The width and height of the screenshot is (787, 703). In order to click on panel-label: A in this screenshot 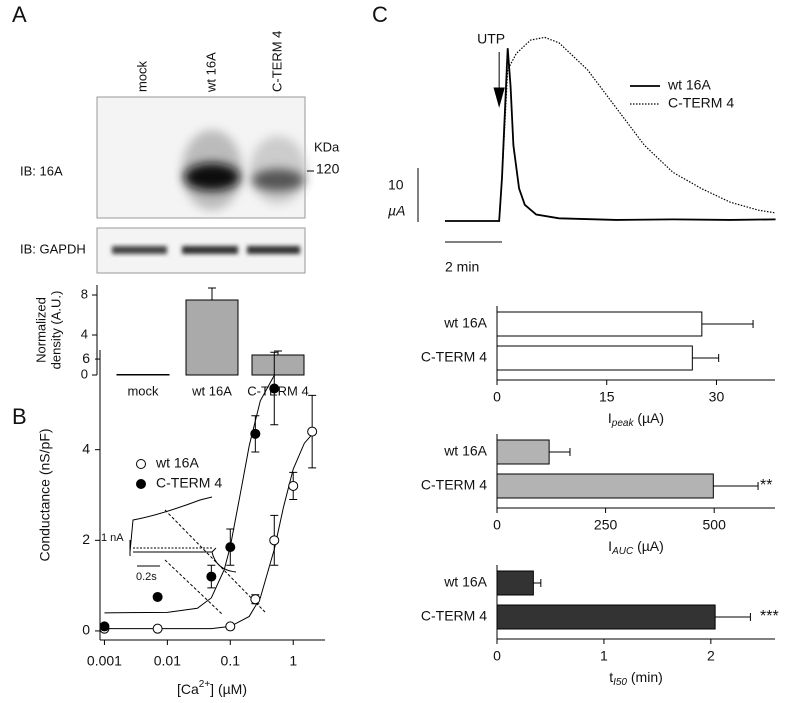, I will do `click(19, 14)`.